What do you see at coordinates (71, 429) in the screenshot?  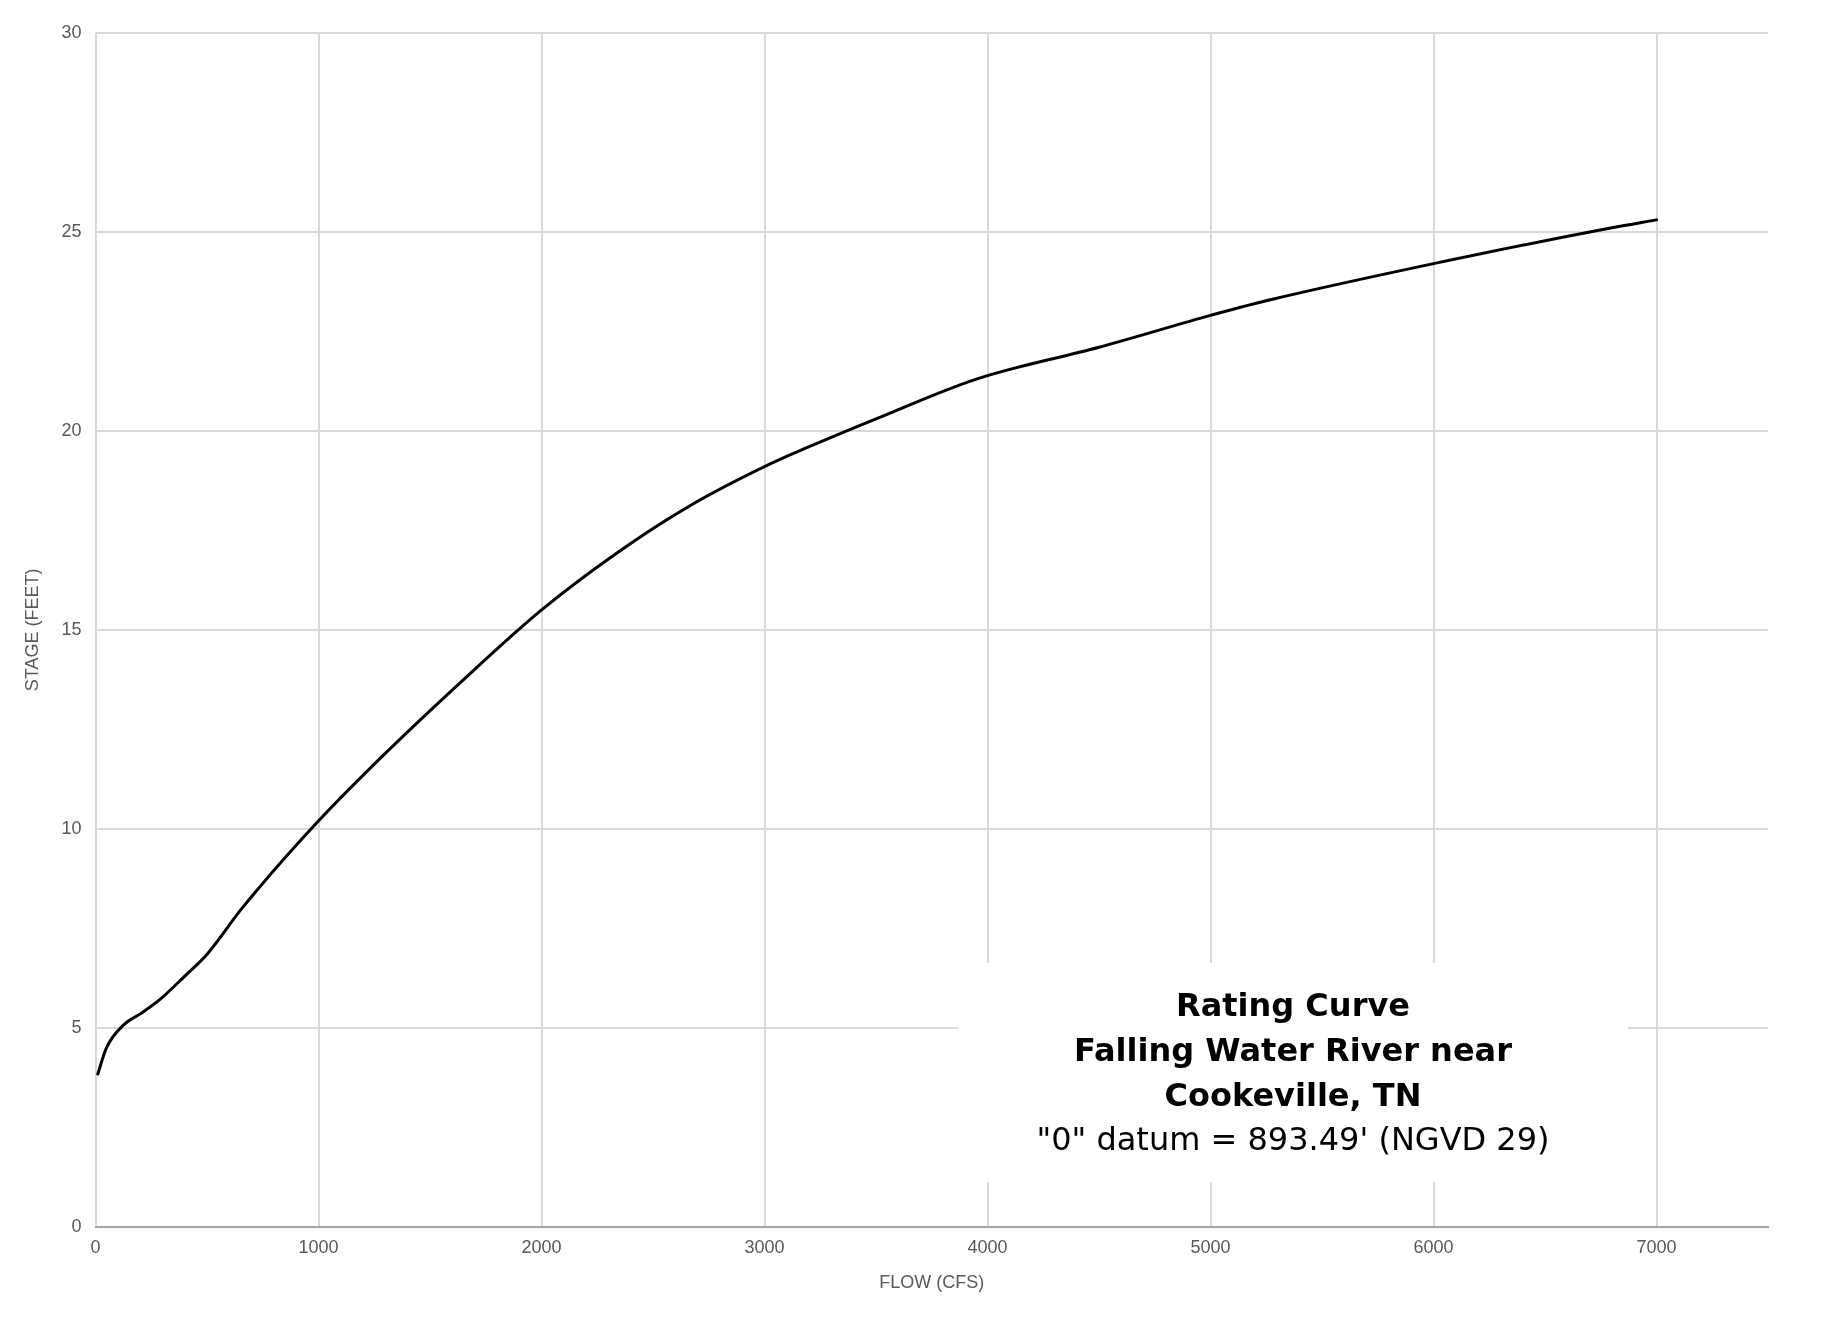 I see `y-tick-label: 20` at bounding box center [71, 429].